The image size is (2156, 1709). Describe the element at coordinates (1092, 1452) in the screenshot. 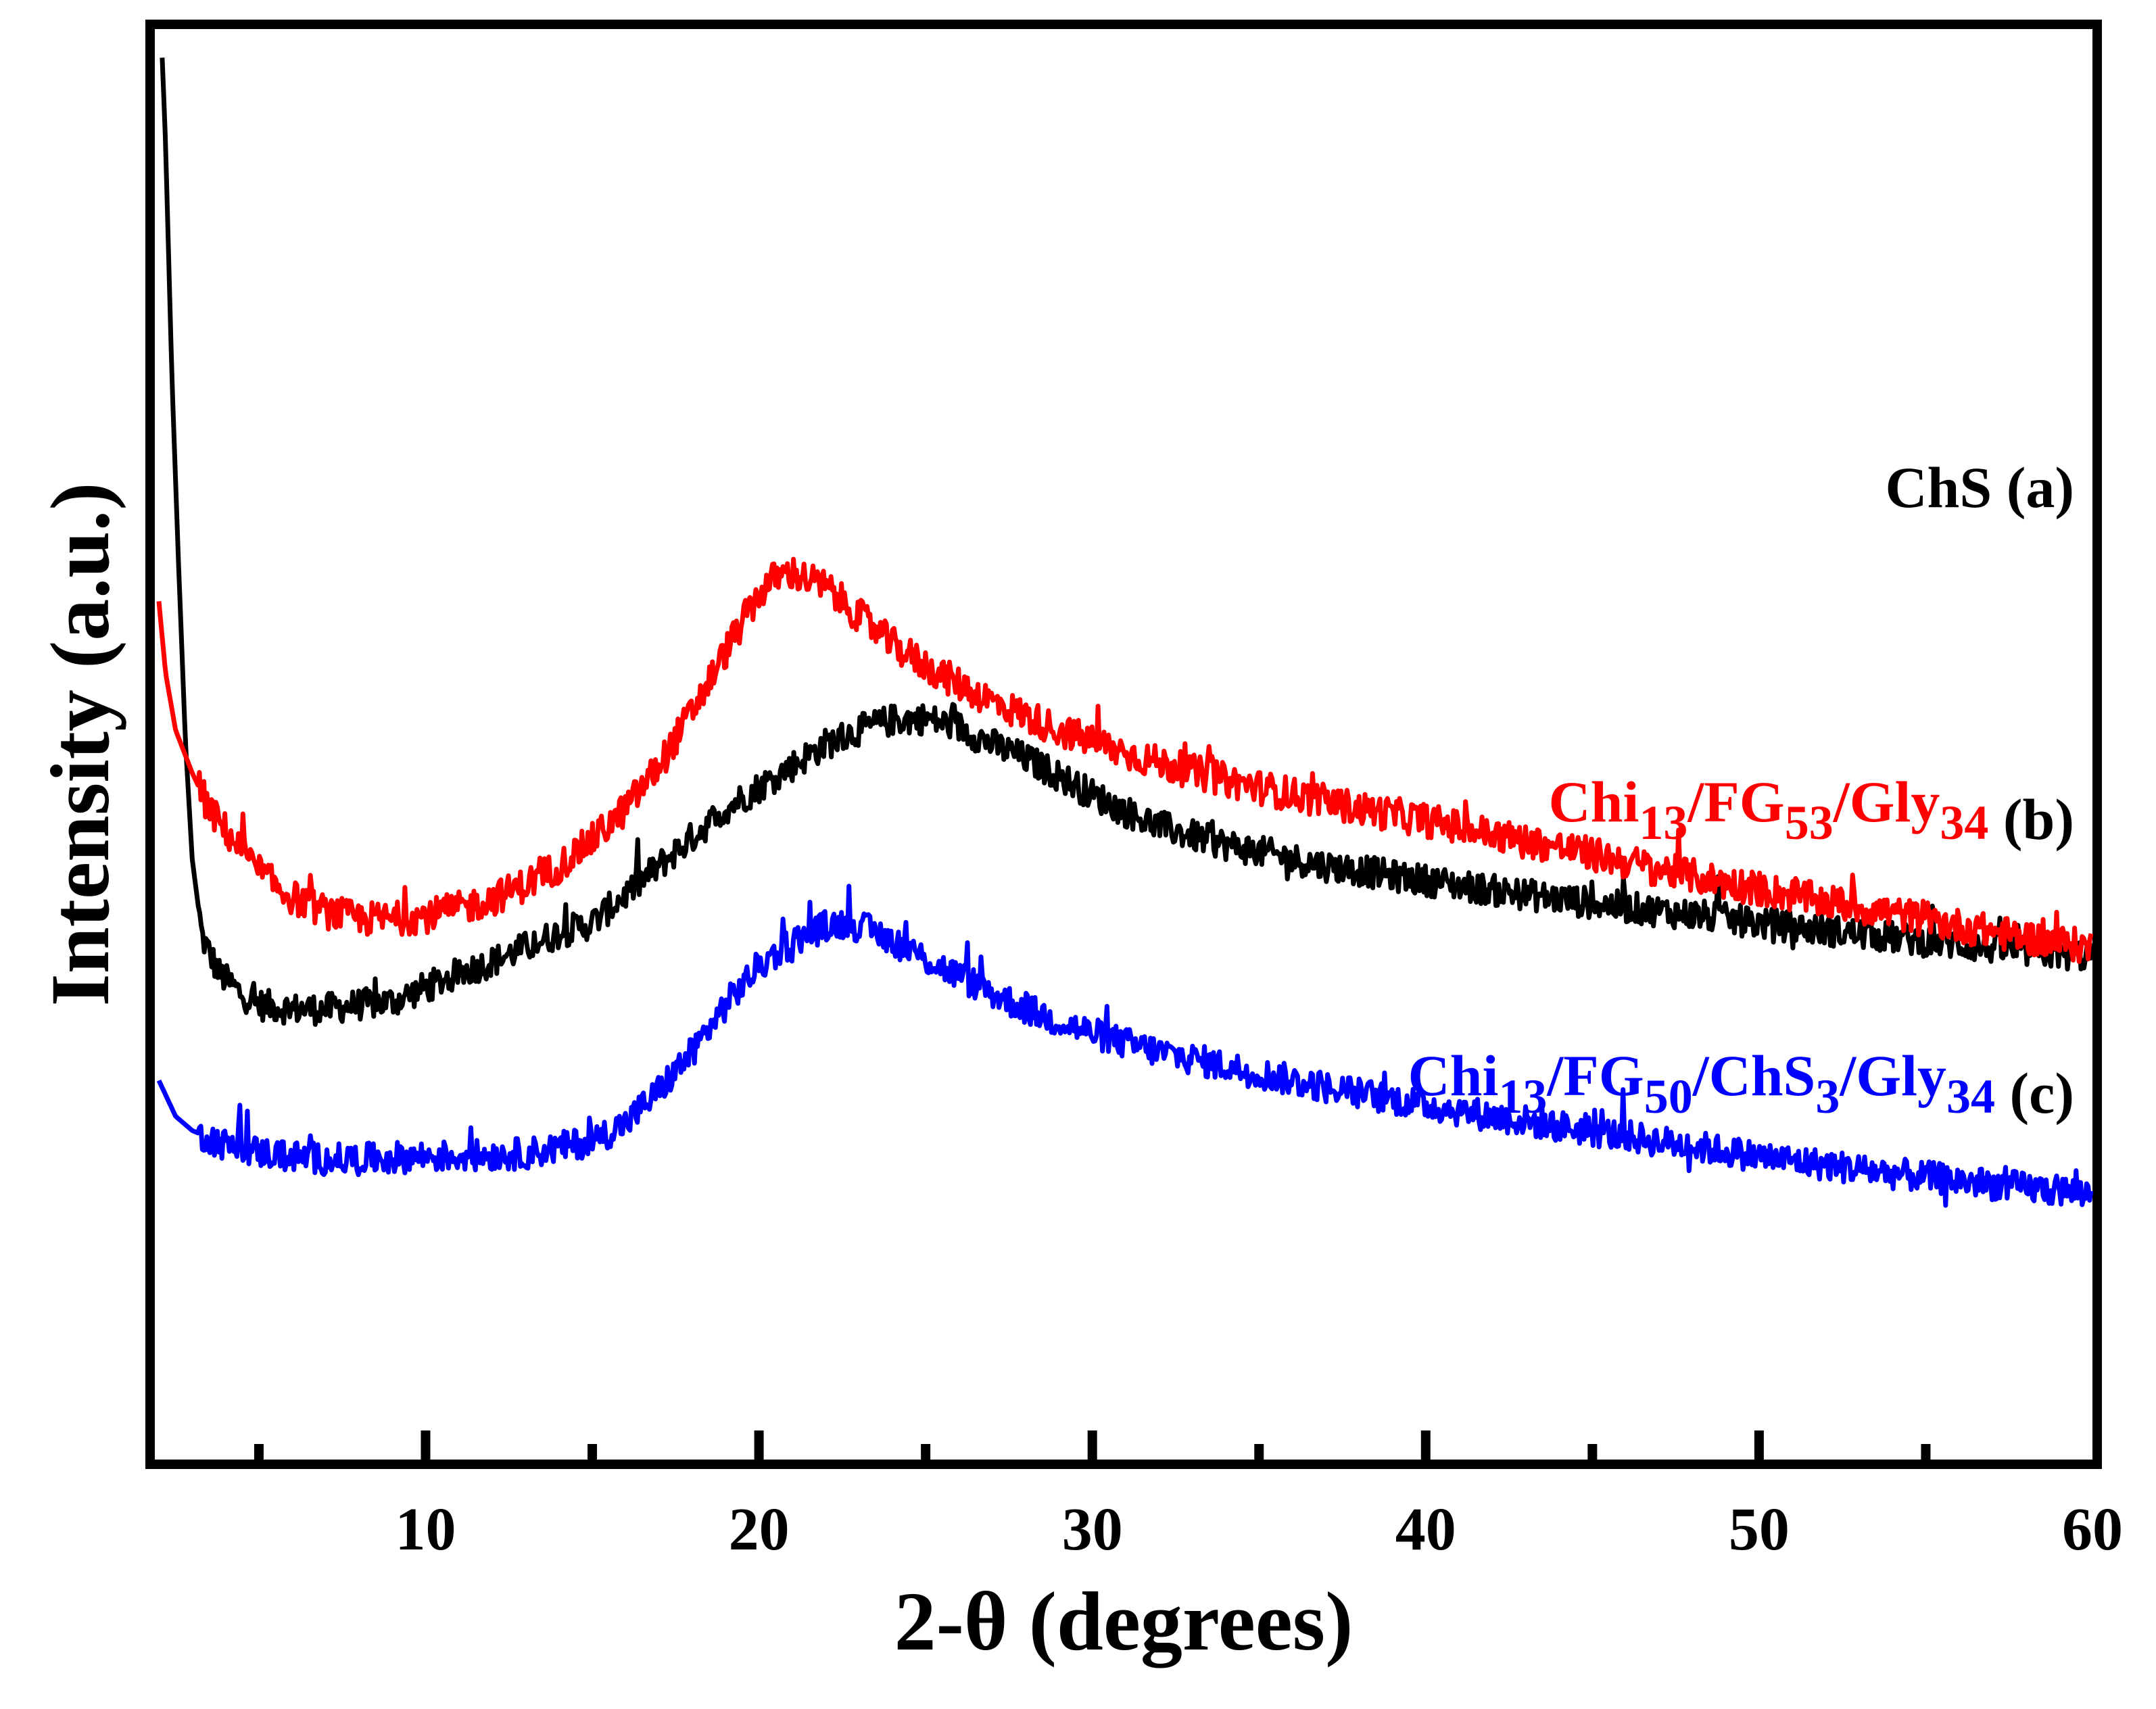

I see `minor-ticks` at that location.